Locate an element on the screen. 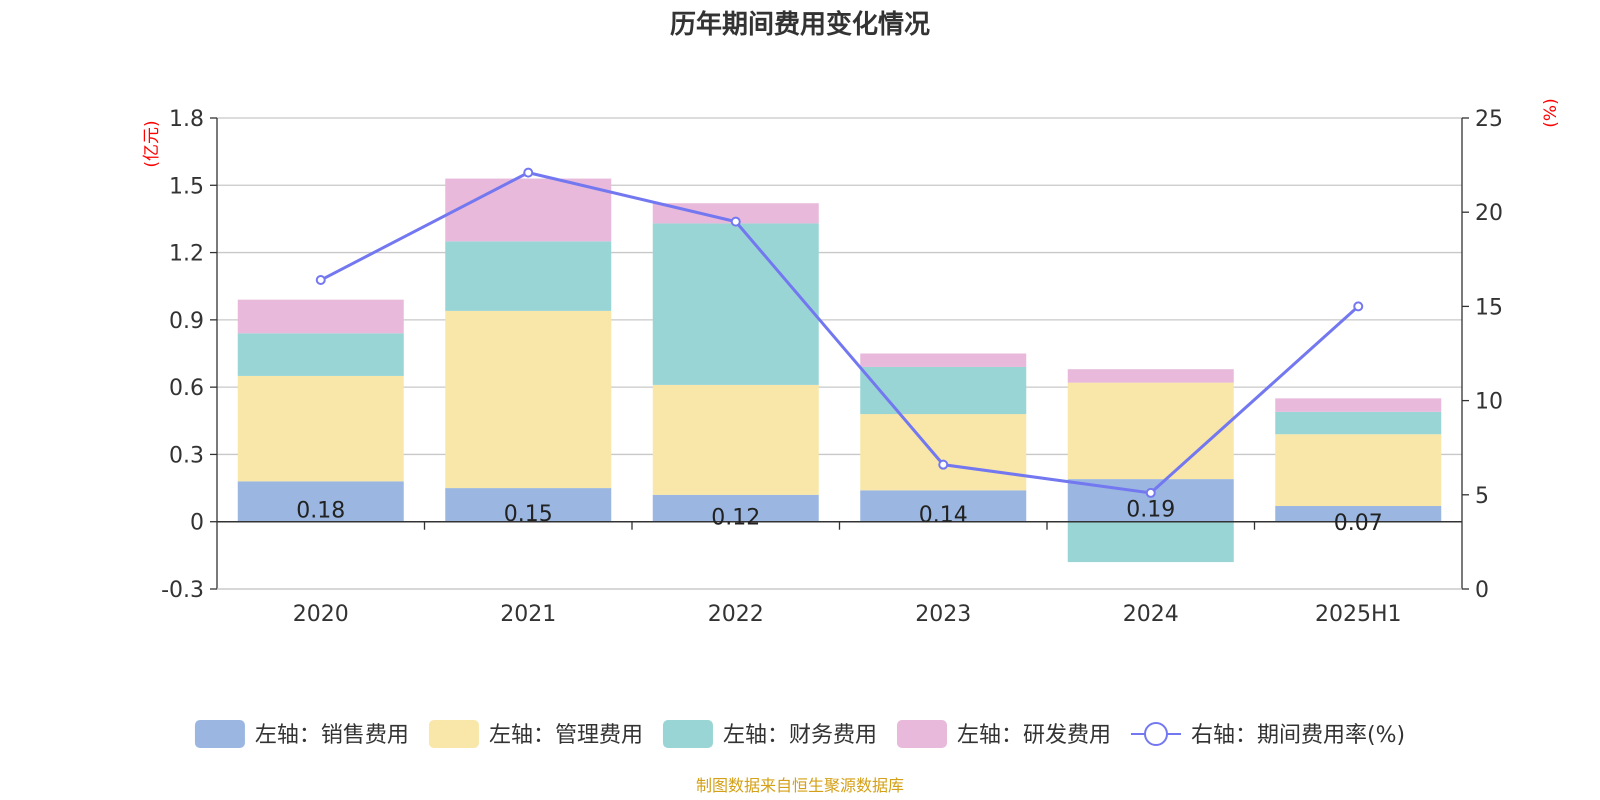 Image resolution: width=1600 pixels, height=800 pixels. left-tick-label: 0.9 is located at coordinates (186, 321).